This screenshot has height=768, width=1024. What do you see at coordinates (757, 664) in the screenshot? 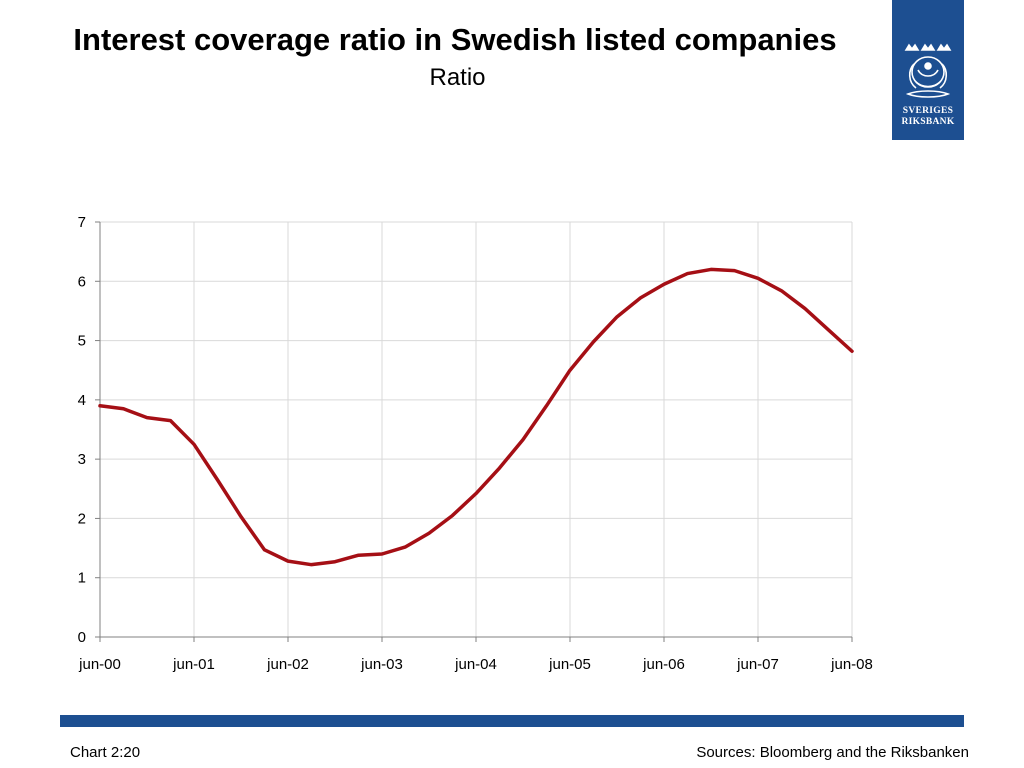
I see `x-tick-label: jun-07` at bounding box center [757, 664].